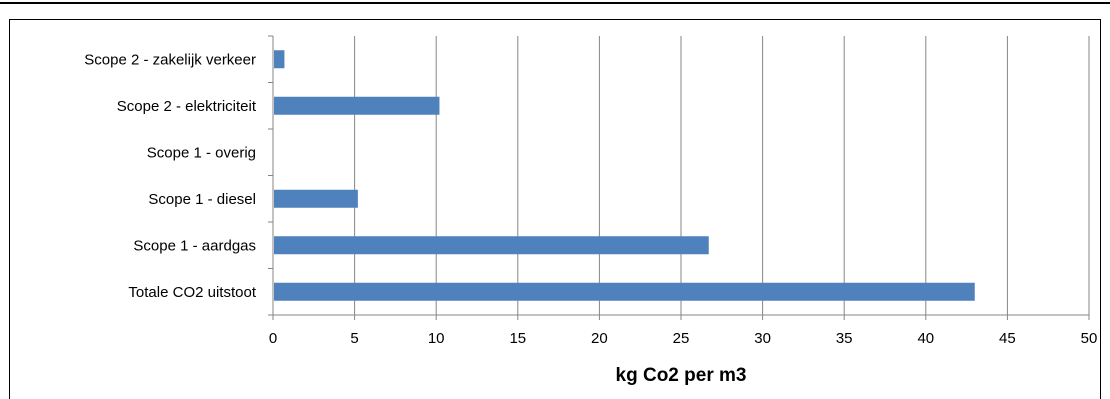  Describe the element at coordinates (192, 292) in the screenshot. I see `category-label-totale-co2-uitstoot: Totale CO2 uitstoot` at that location.